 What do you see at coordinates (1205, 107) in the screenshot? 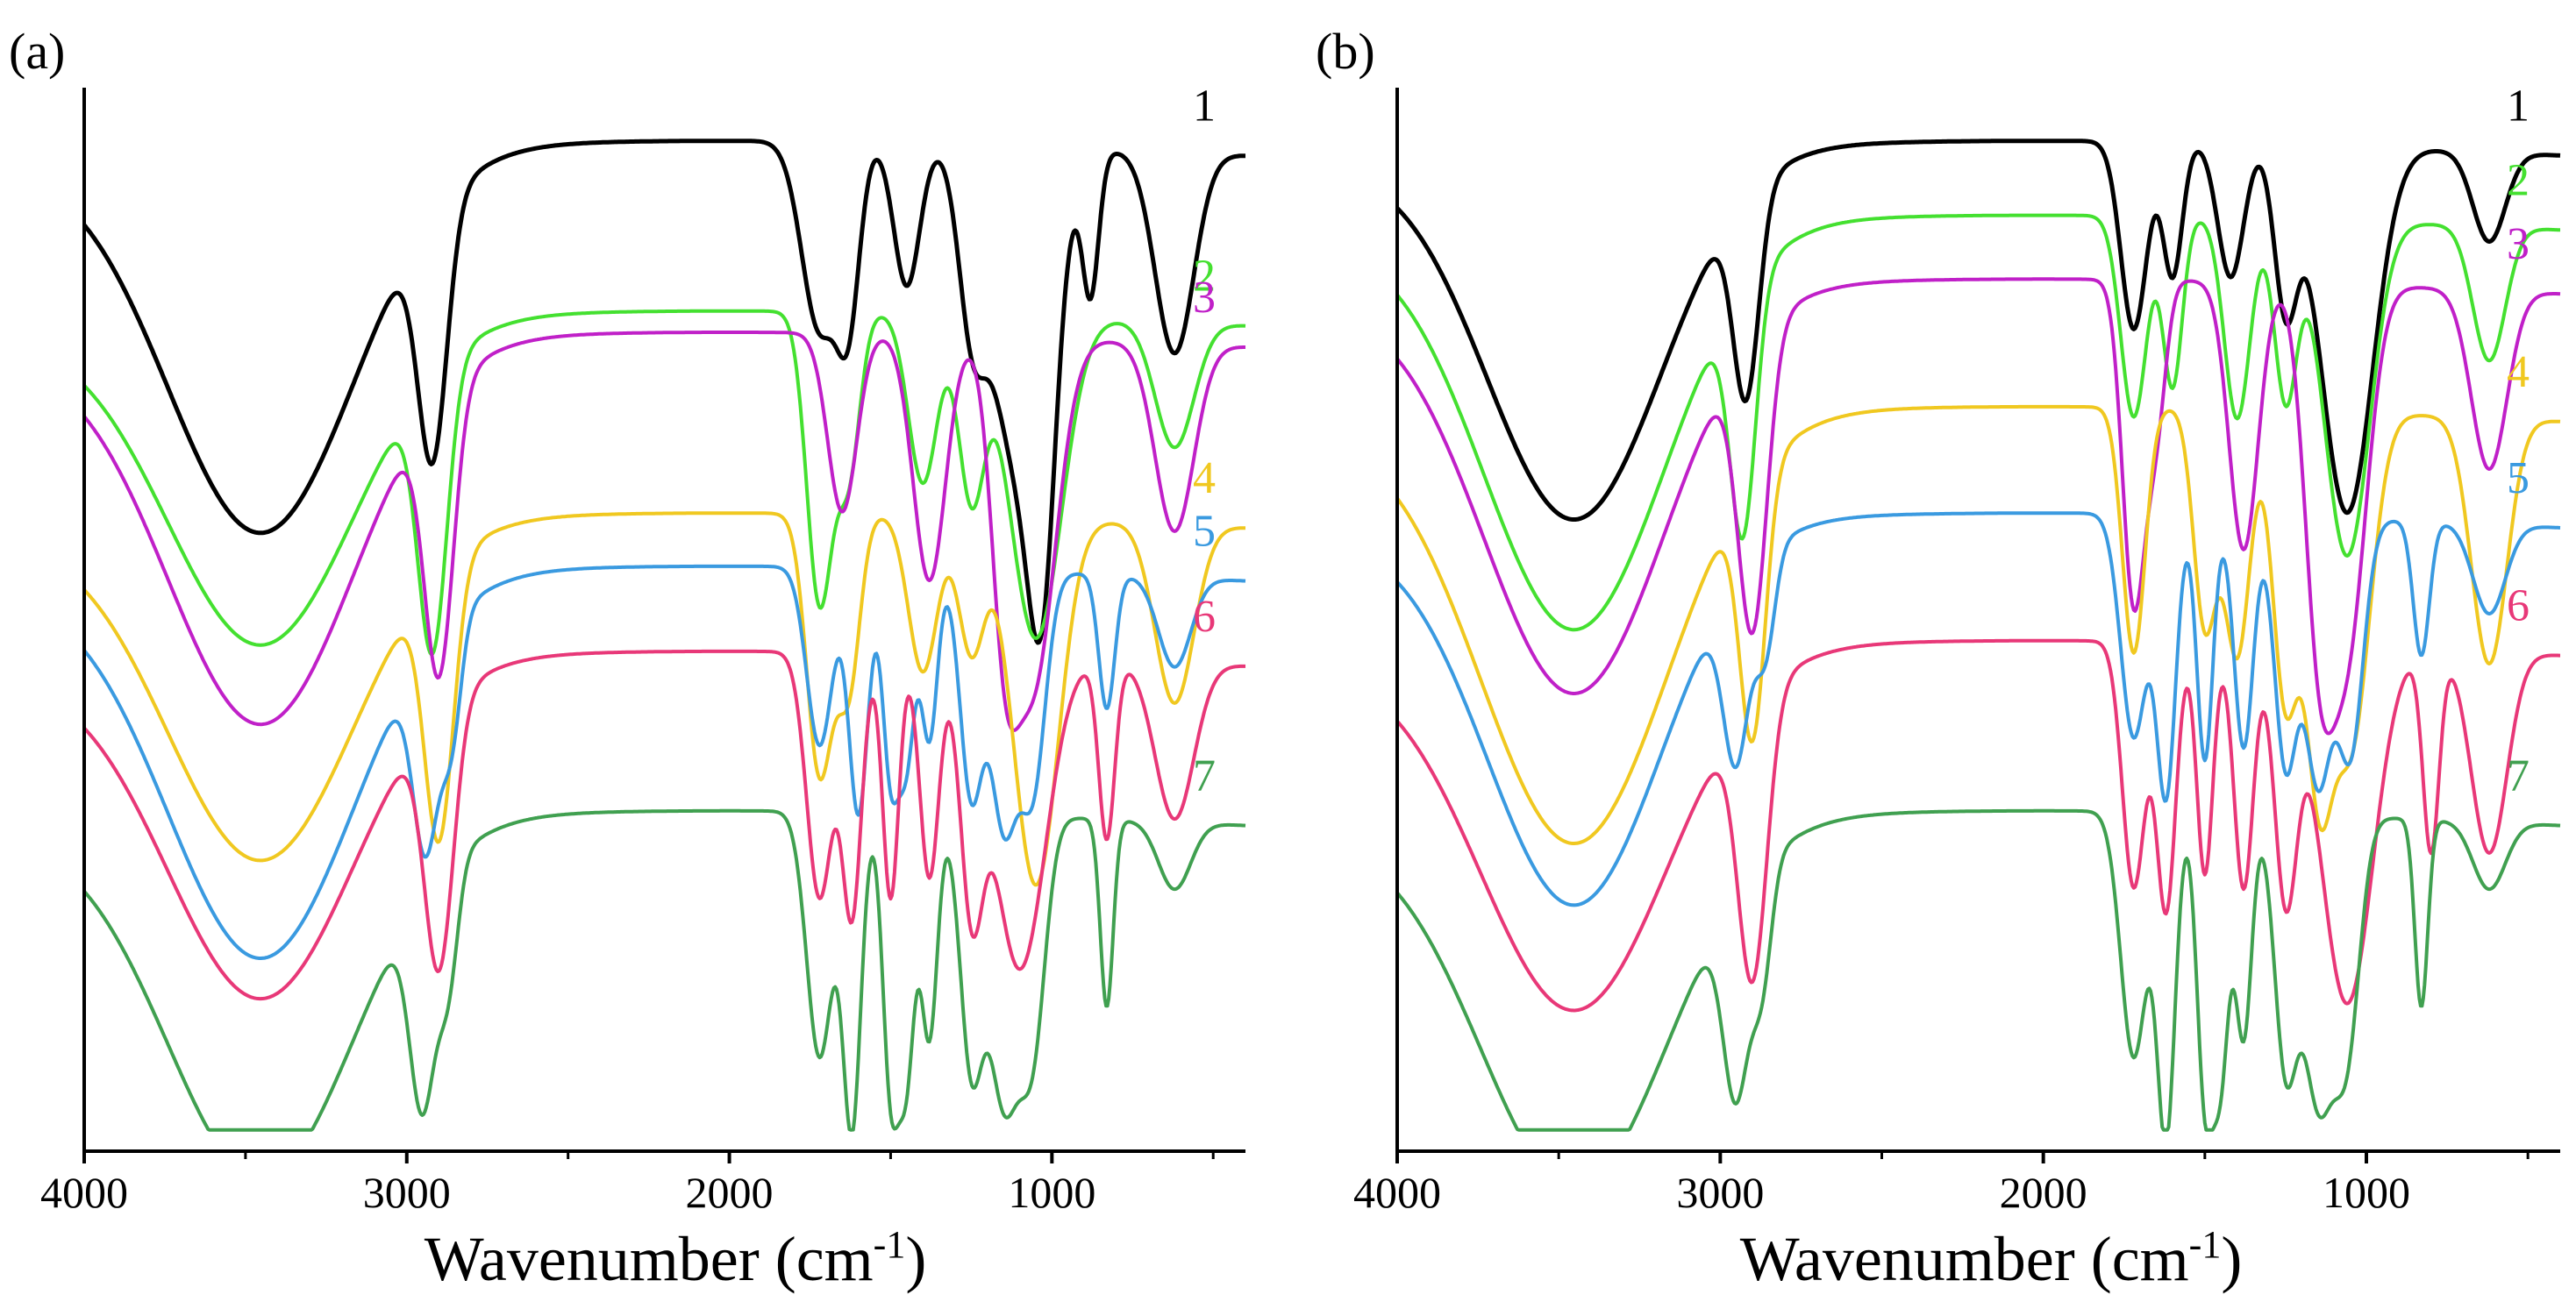
I see `panel-a-series-label-1: 1` at bounding box center [1205, 107].